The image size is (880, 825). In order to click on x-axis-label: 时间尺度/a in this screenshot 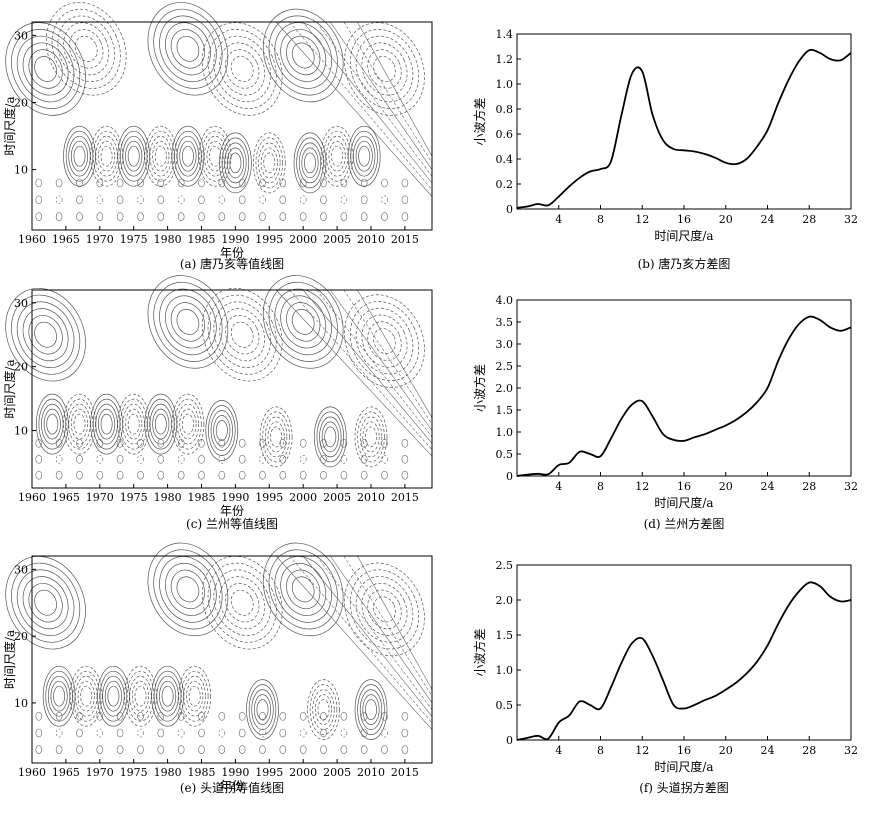, I will do `click(683, 235)`.